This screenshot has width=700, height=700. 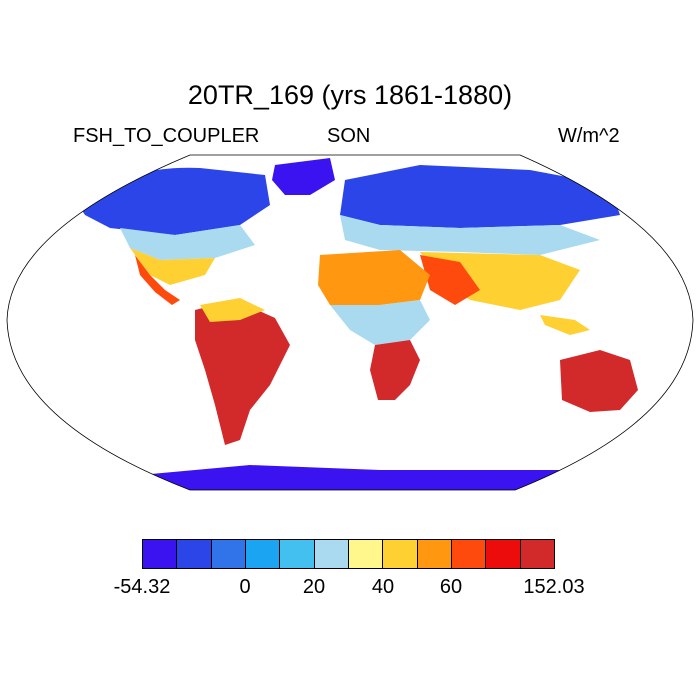 What do you see at coordinates (242, 372) in the screenshot?
I see `south-america` at bounding box center [242, 372].